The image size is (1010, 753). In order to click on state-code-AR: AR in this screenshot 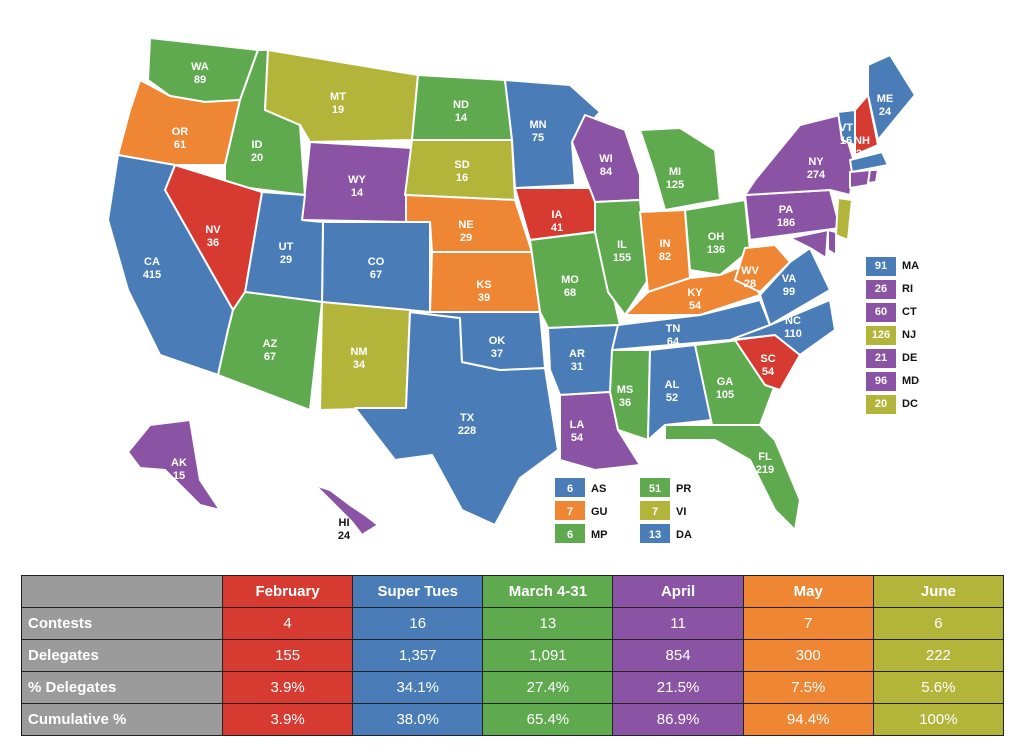, I will do `click(577, 354)`.